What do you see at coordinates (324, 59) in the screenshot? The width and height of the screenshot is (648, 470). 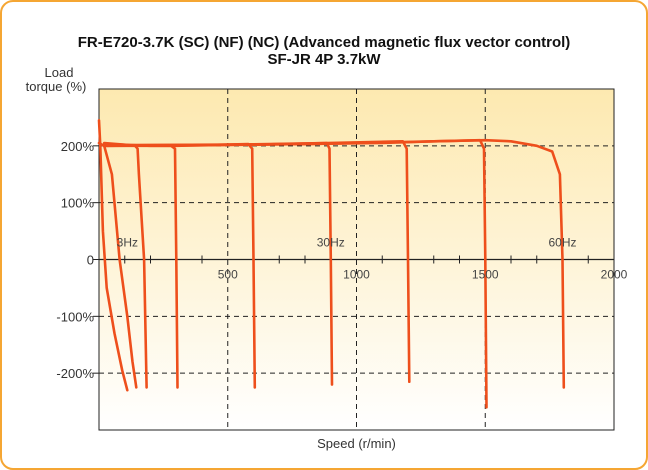 I see `chart-title-line2: SF-JR 4P 3.7kW` at bounding box center [324, 59].